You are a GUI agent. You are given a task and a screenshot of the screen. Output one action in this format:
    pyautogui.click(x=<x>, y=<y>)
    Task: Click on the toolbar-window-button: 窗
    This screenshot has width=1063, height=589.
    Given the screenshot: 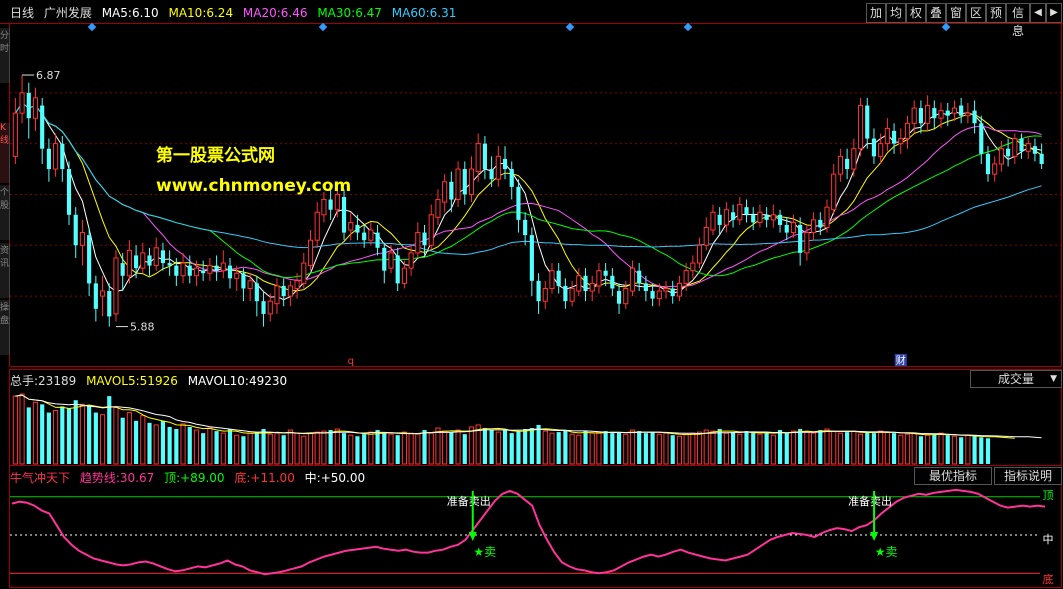 What is the action you would take?
    pyautogui.click(x=956, y=13)
    